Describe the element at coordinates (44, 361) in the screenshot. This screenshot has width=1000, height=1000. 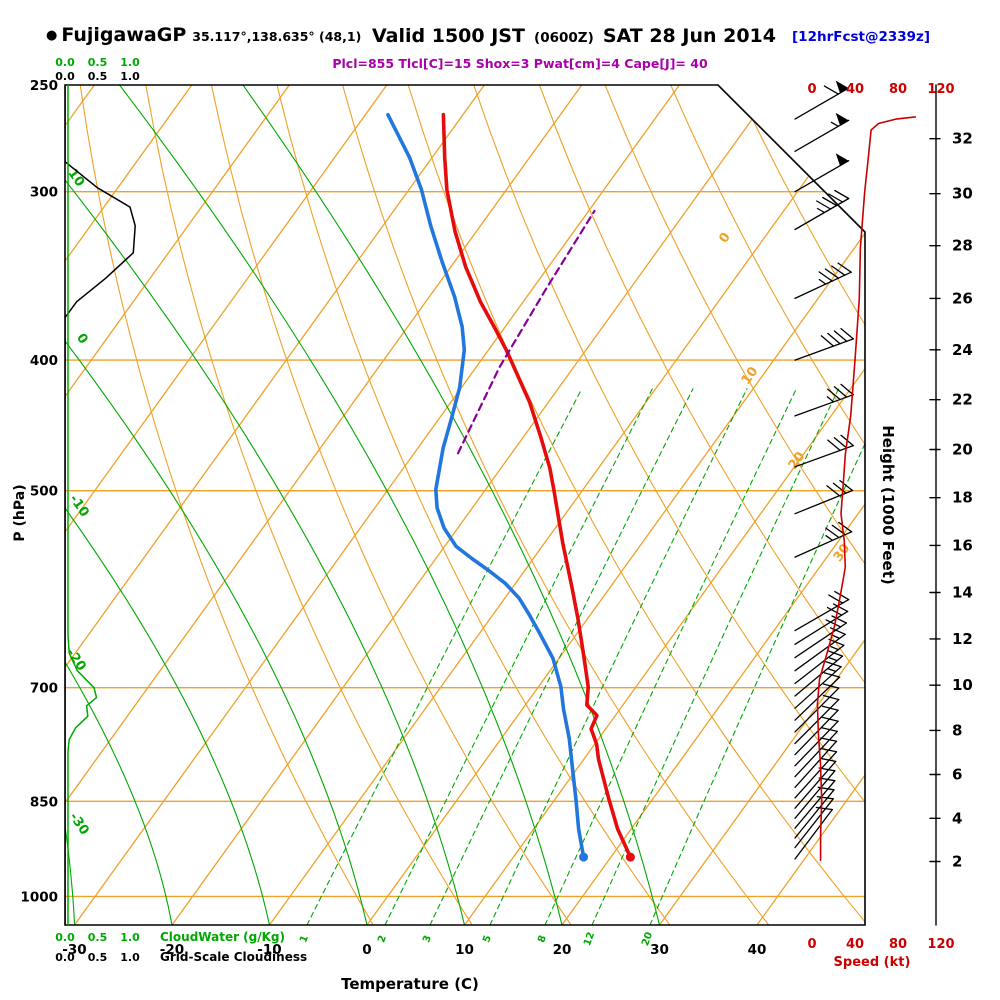
I see `svg-text: 400` at that location.